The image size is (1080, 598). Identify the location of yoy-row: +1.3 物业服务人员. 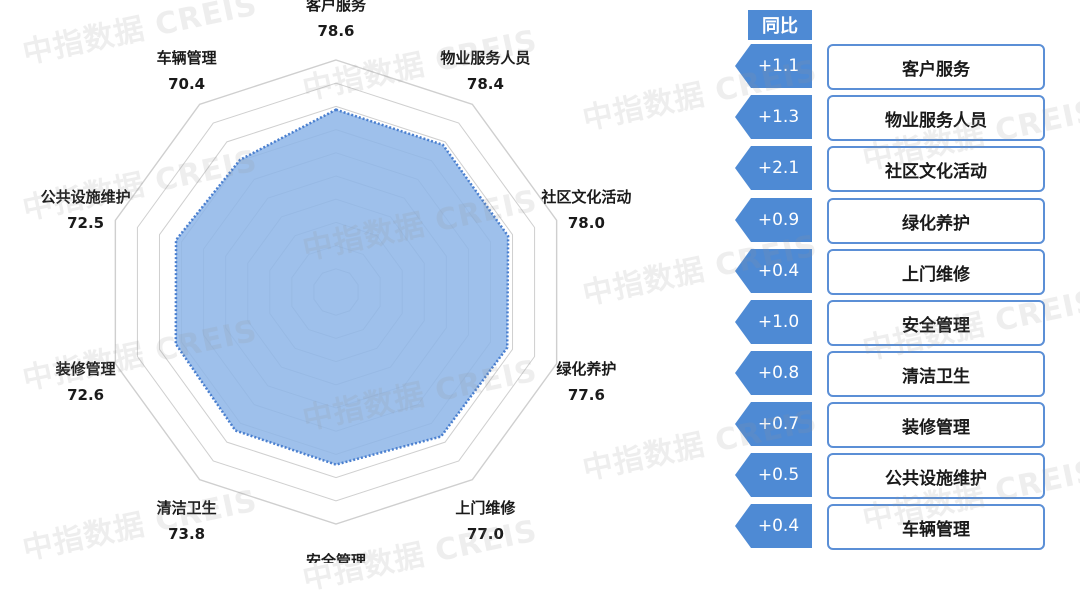
(890, 118).